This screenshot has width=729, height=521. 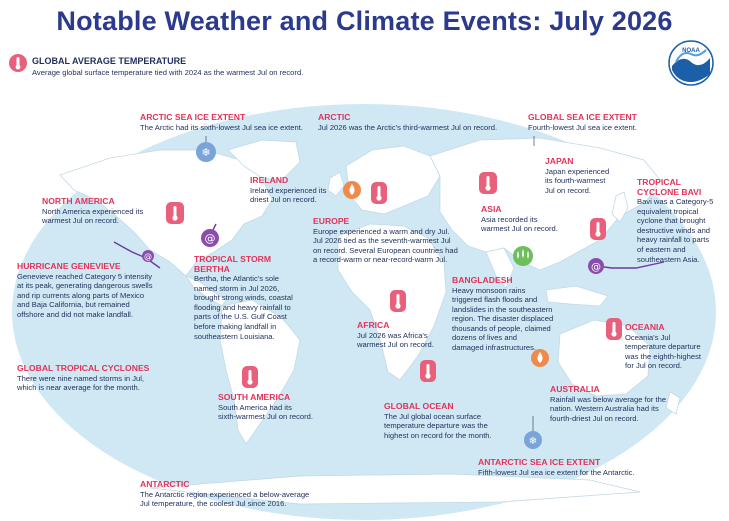 I want to click on event-heading: JAPAN, so click(x=559, y=161).